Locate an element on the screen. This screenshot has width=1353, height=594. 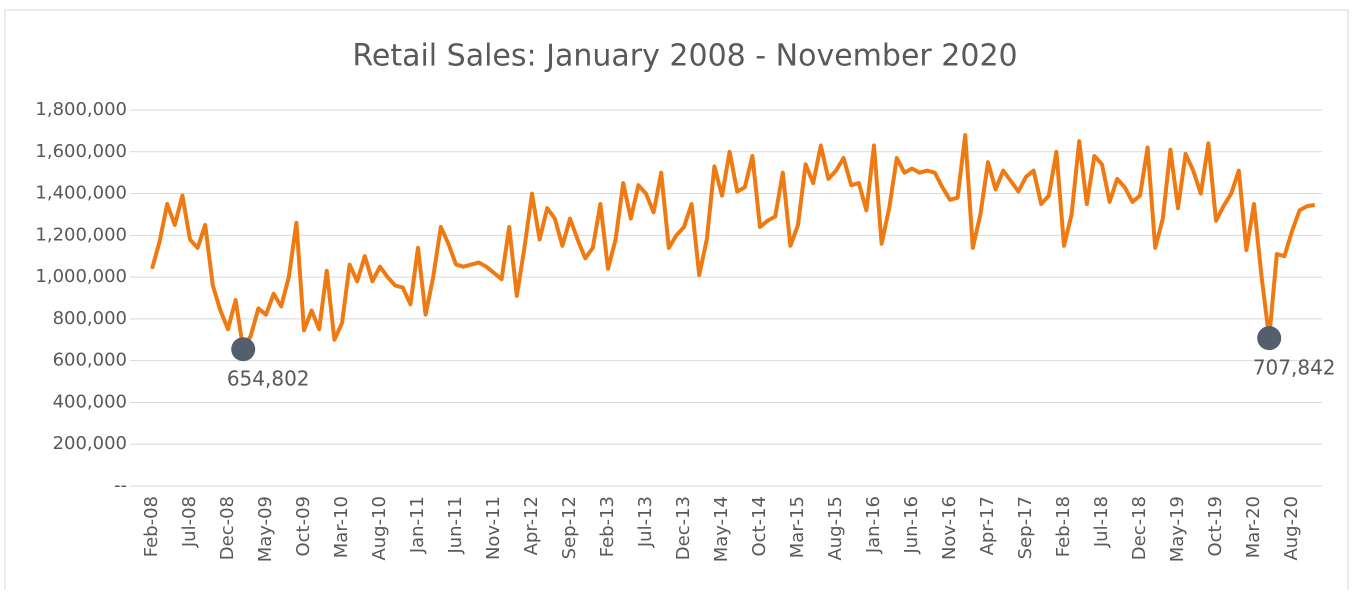
y-tick-label: 1,200,000 is located at coordinates (81, 234).